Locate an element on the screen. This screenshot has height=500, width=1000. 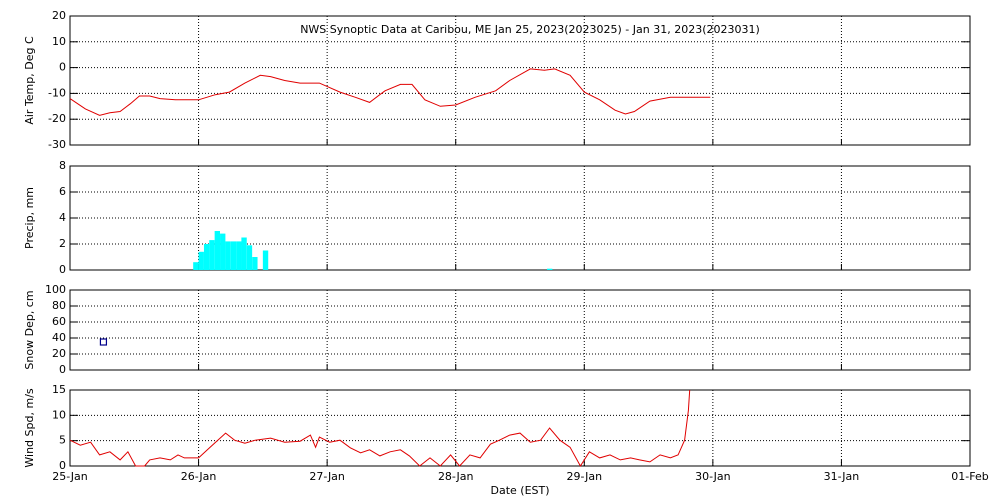
y-tick-label: -10 is located at coordinates (57, 92).